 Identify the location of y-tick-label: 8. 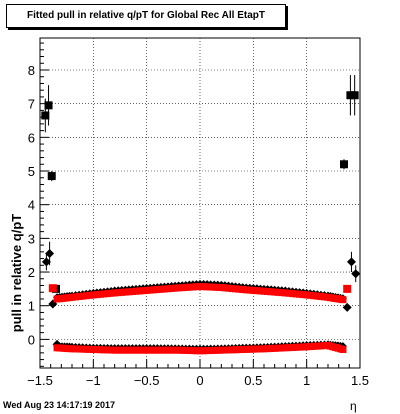
(31, 70).